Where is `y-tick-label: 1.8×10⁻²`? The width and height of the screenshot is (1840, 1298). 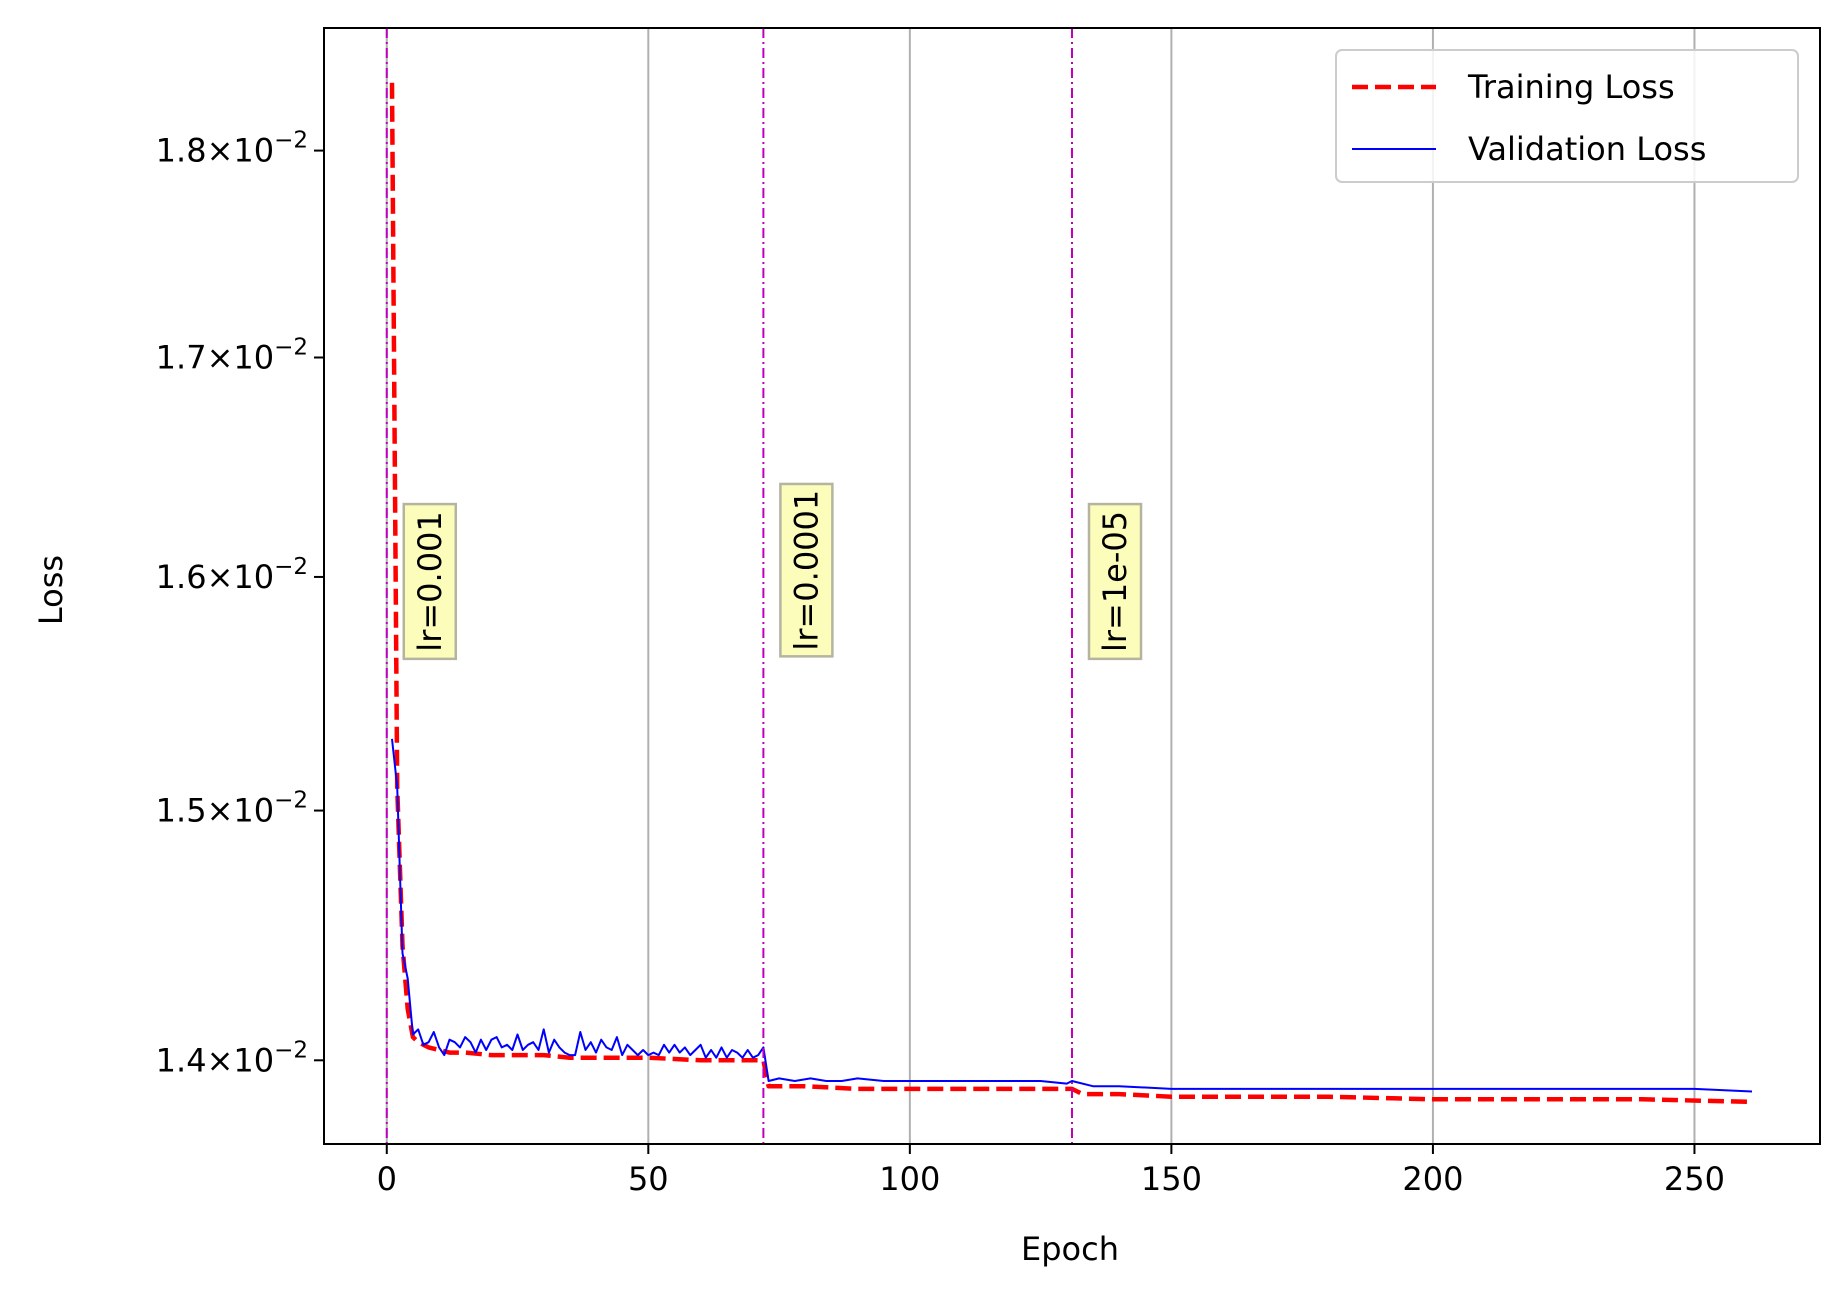
y-tick-label: 1.8×10⁻² is located at coordinates (232, 149).